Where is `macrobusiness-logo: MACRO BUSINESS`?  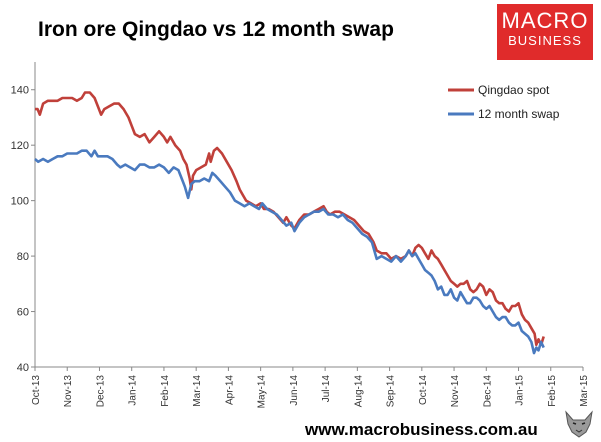 macrobusiness-logo: MACRO BUSINESS is located at coordinates (545, 32).